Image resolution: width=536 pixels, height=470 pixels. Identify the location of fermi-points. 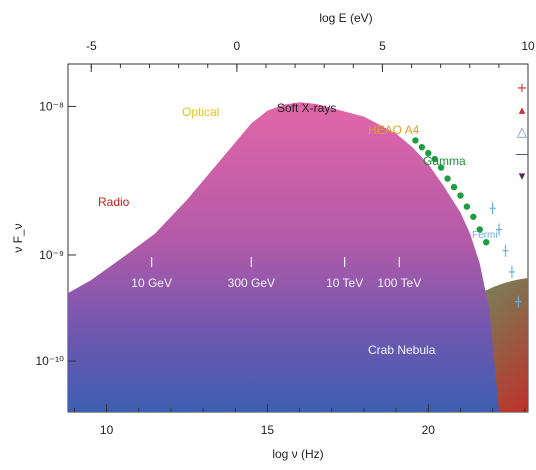
(505, 255).